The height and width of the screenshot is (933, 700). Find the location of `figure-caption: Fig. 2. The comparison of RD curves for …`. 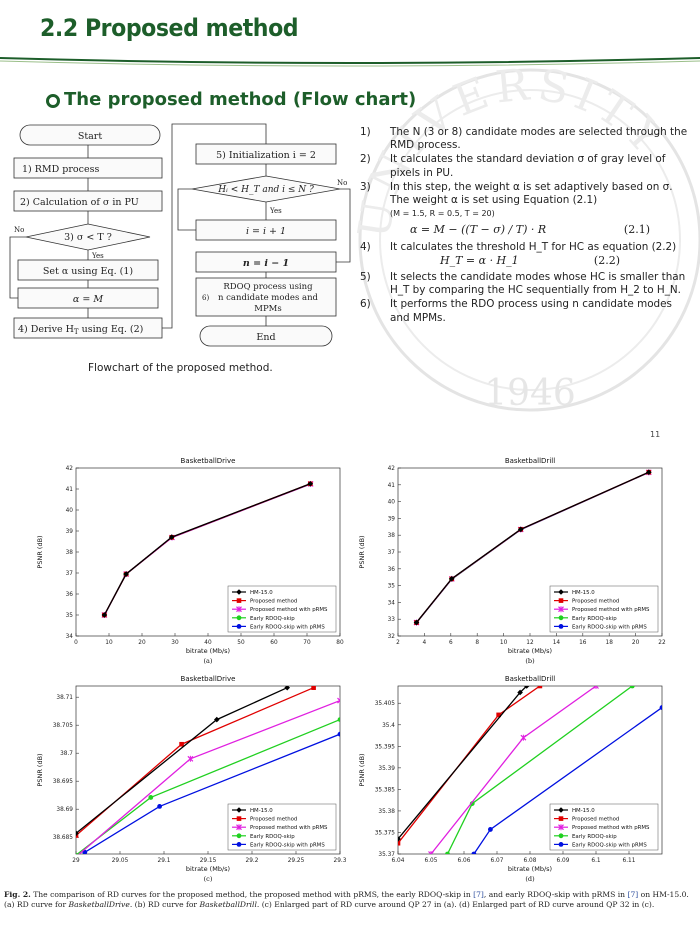

figure-caption: Fig. 2. The comparison of RD curves for … is located at coordinates (346, 899).